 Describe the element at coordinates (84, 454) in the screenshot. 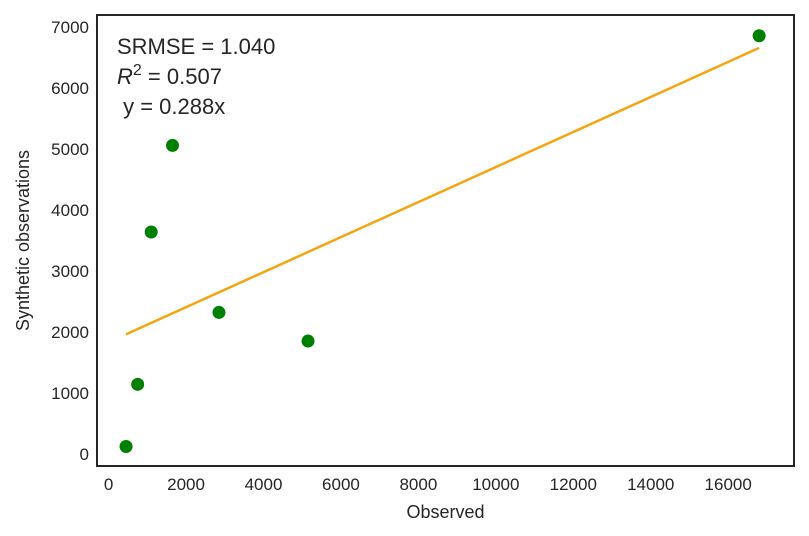

I see `y-tick-label: 0` at that location.